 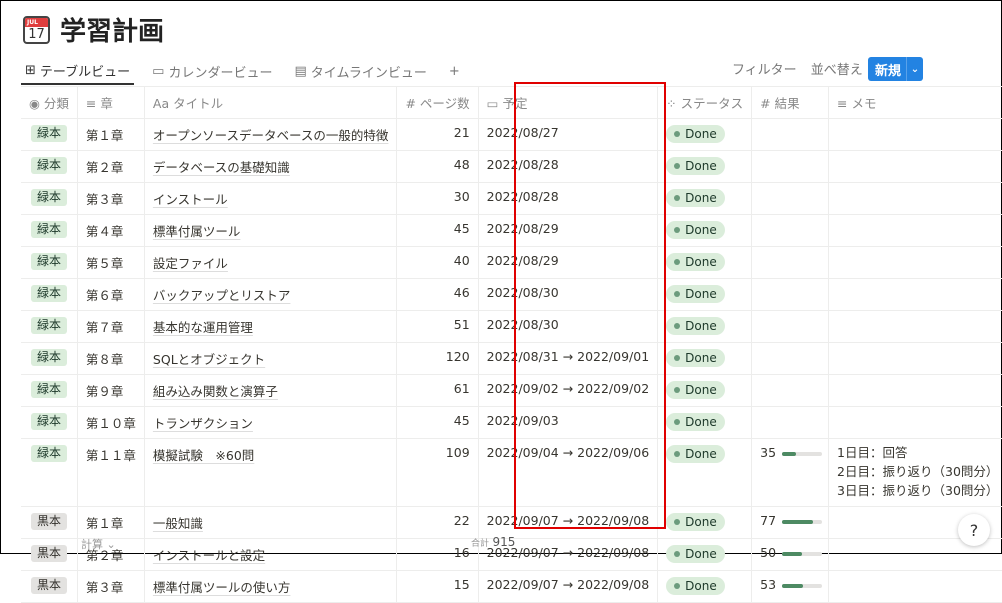 I want to click on title-cell: 標準付属ツール, so click(x=271, y=230).